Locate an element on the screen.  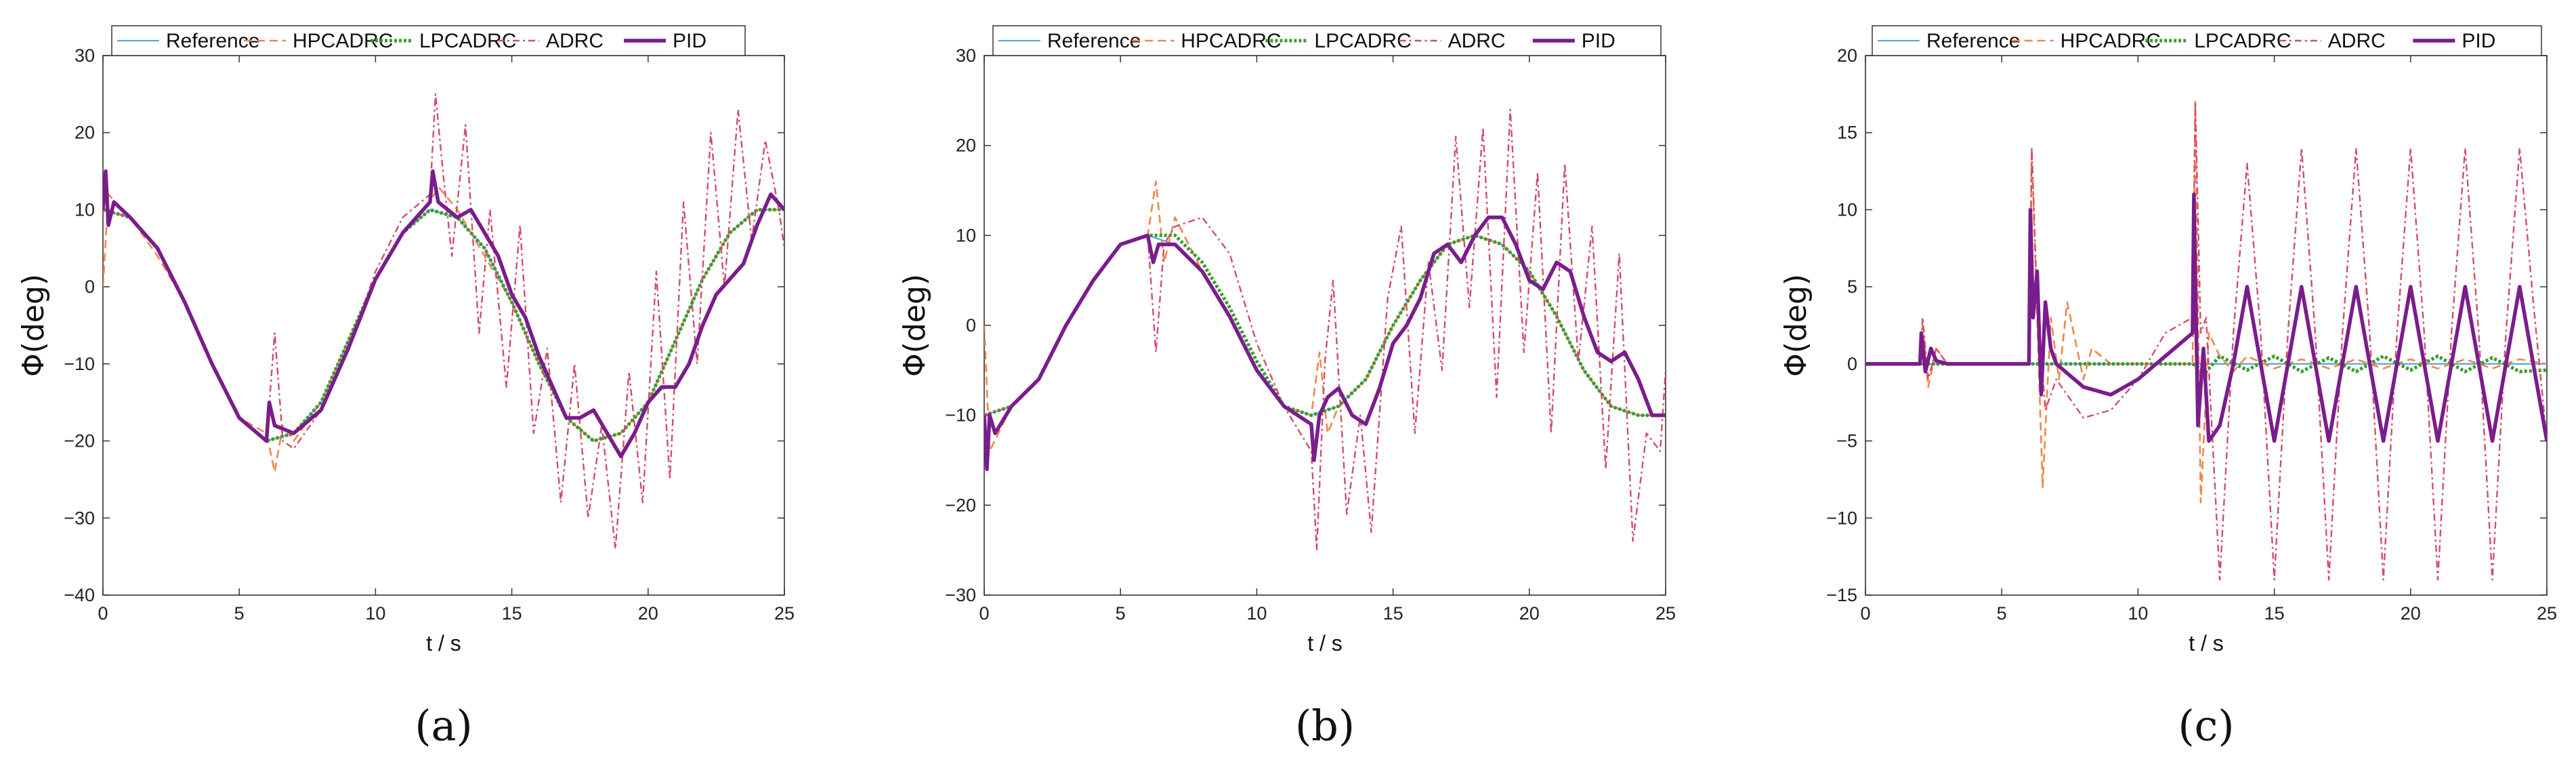
series-line-reference is located at coordinates (1325, 325).